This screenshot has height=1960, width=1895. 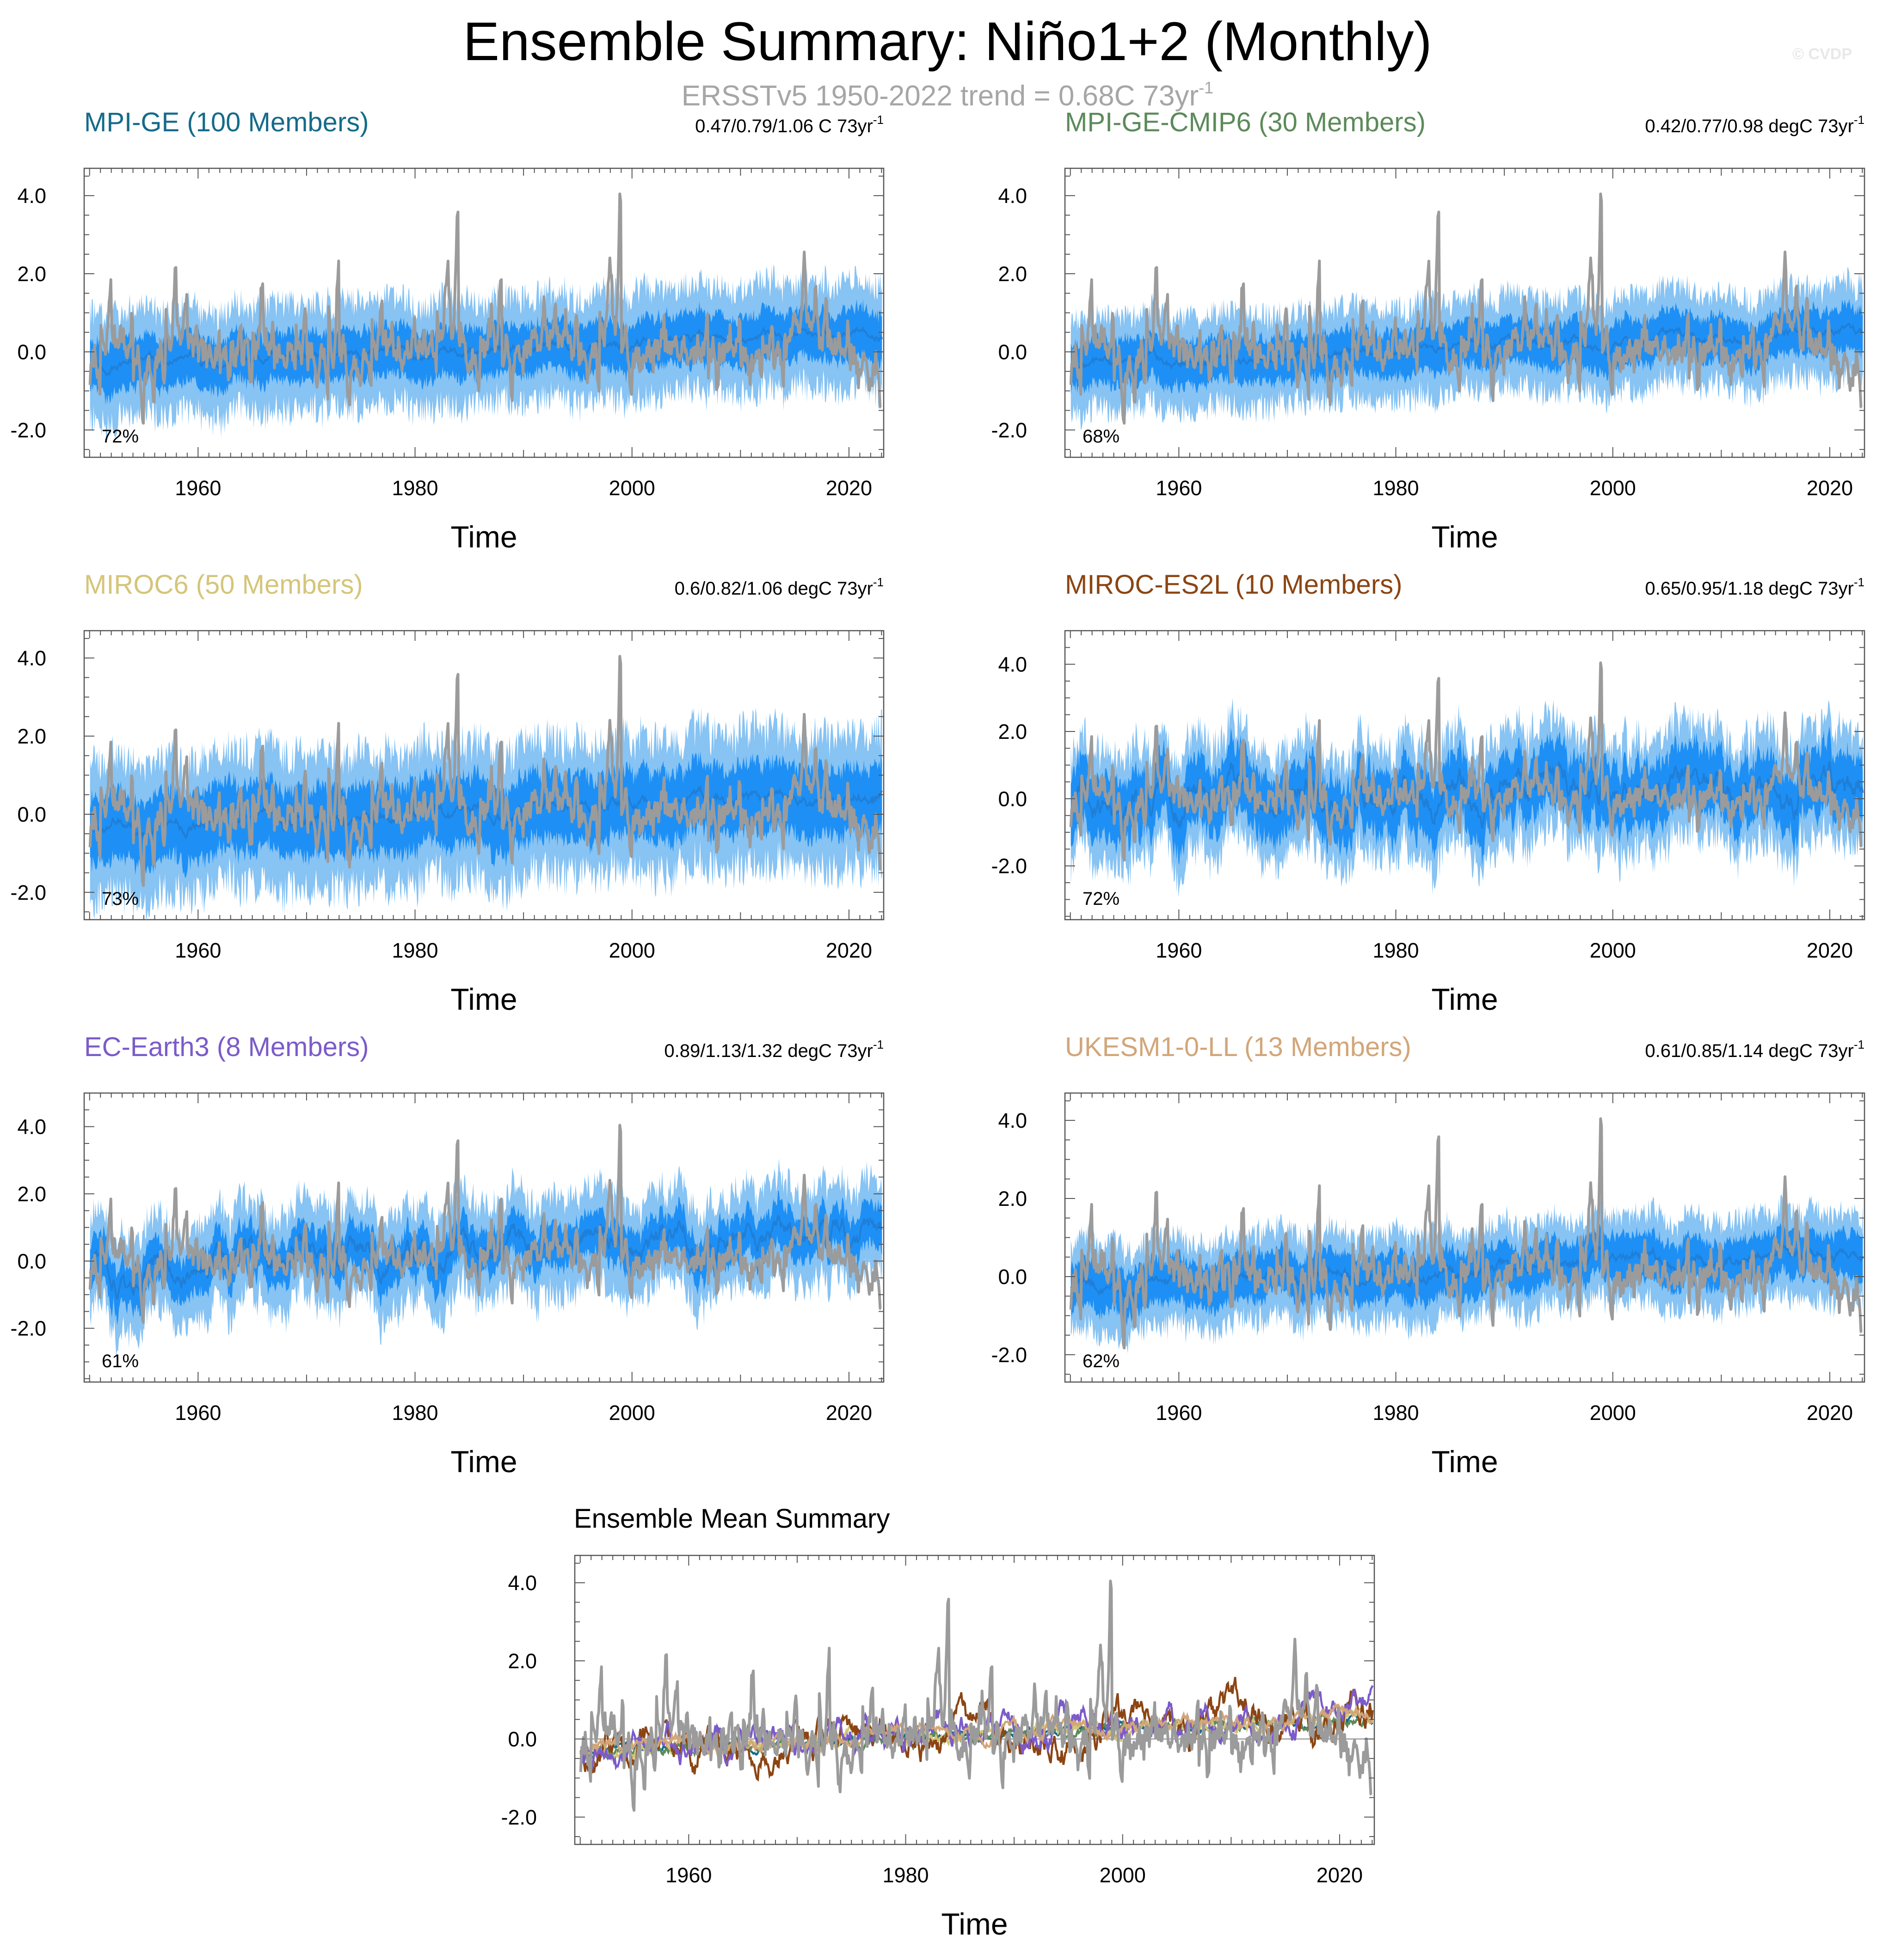 What do you see at coordinates (226, 122) in the screenshot?
I see `panel-title: MPI-GE (100 Members)` at bounding box center [226, 122].